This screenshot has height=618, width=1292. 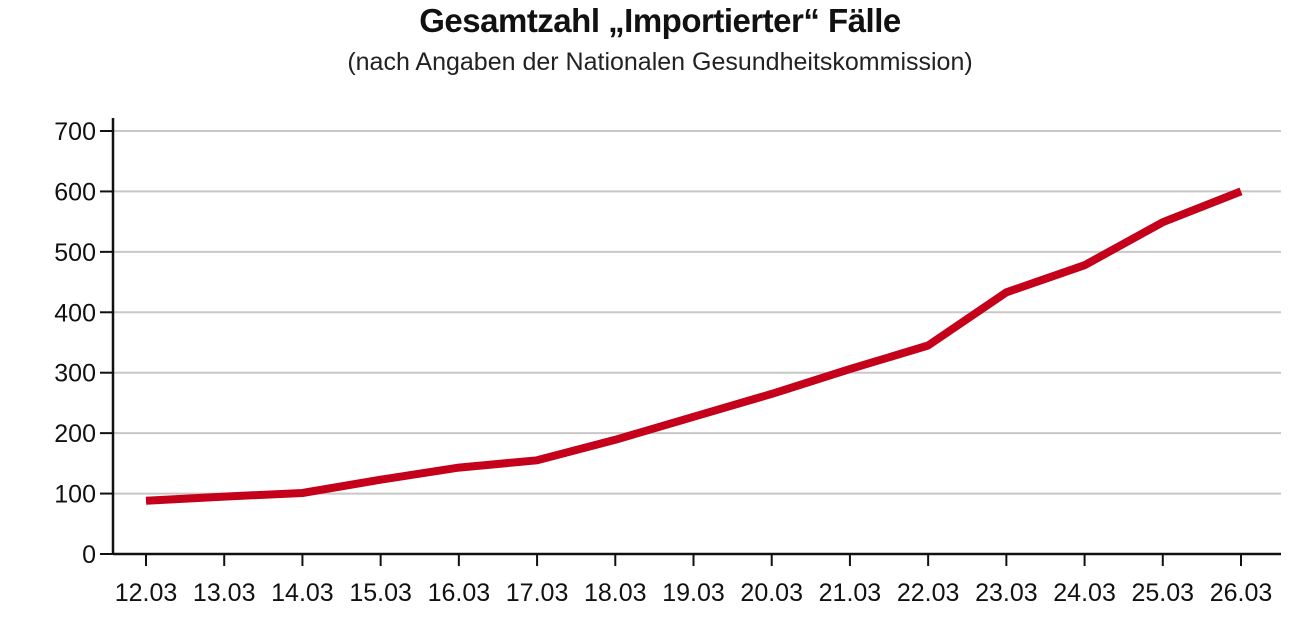 I want to click on y-tick-label-300: 300, so click(x=75, y=374).